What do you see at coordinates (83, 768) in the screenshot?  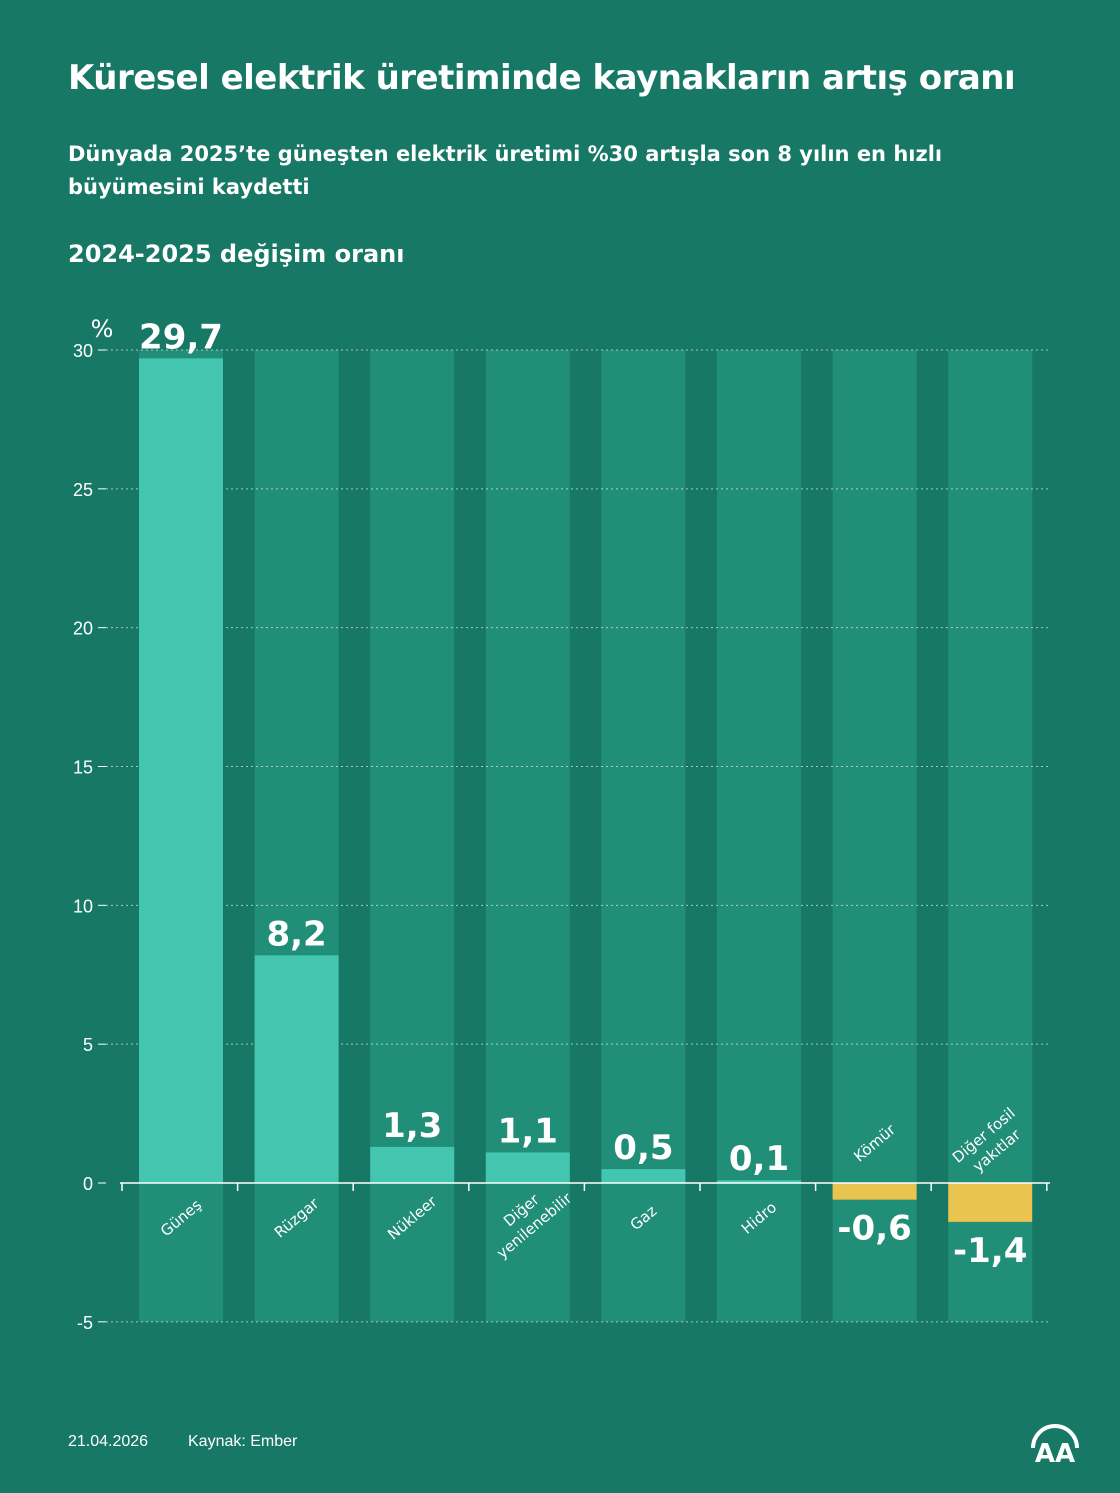 I see `y-tick-label: 15` at bounding box center [83, 768].